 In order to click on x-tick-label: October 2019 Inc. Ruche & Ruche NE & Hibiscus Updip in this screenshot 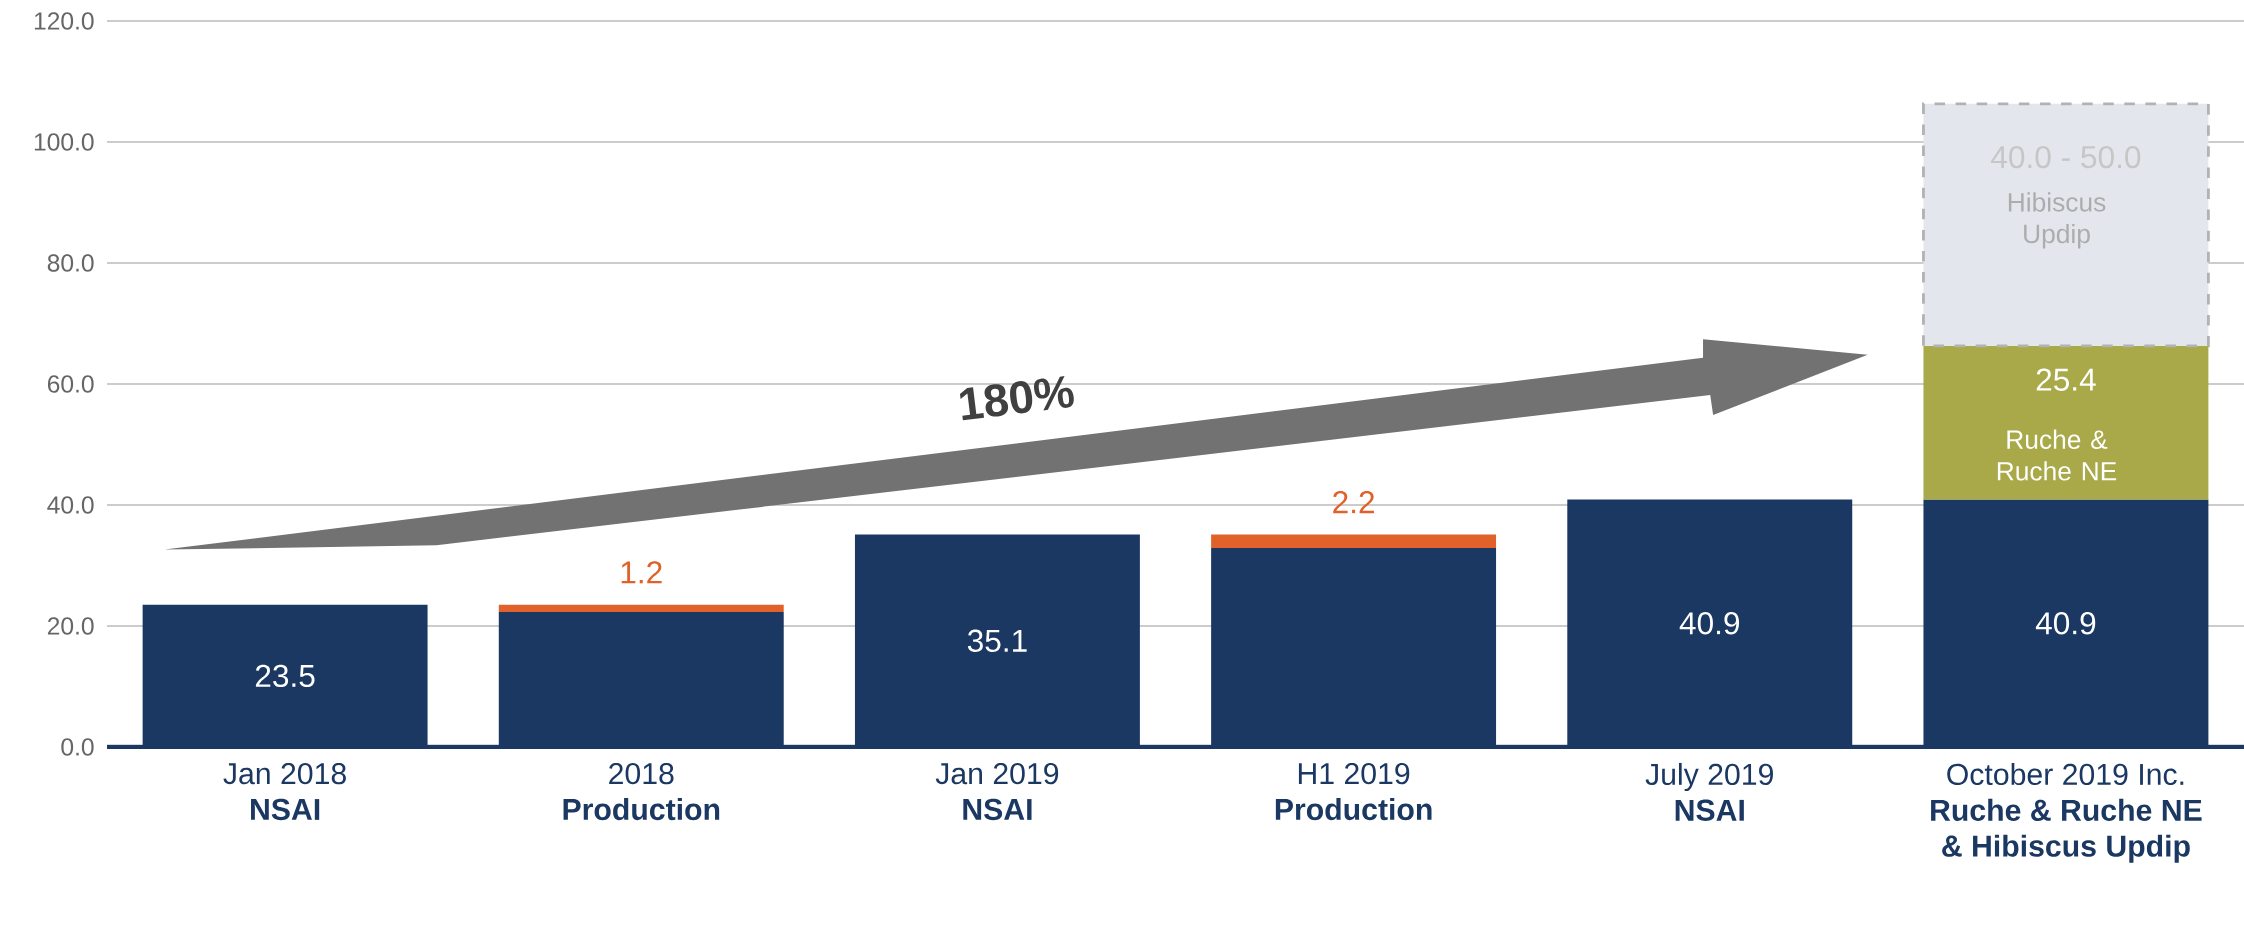, I will do `click(2066, 812)`.